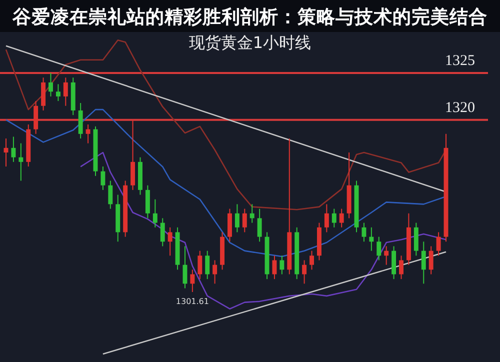  What do you see at coordinates (192, 301) in the screenshot?
I see `annotation: 1301.61` at bounding box center [192, 301].